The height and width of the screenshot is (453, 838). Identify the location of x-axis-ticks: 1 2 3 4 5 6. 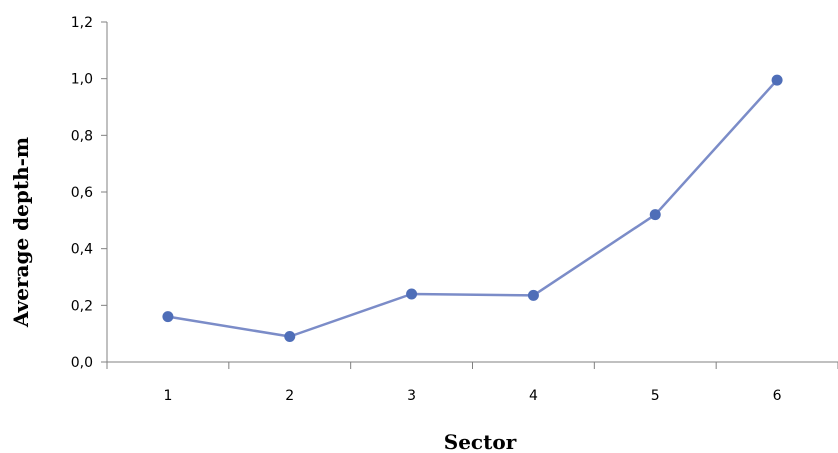
(472, 383).